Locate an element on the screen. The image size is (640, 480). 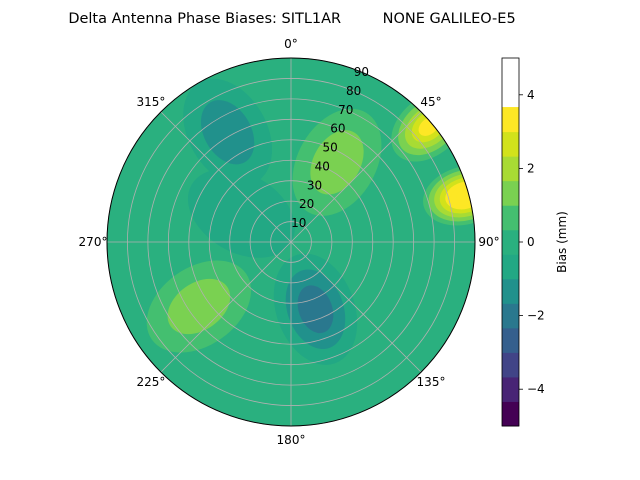
azimuth-tick-label: 225° is located at coordinates (151, 382).